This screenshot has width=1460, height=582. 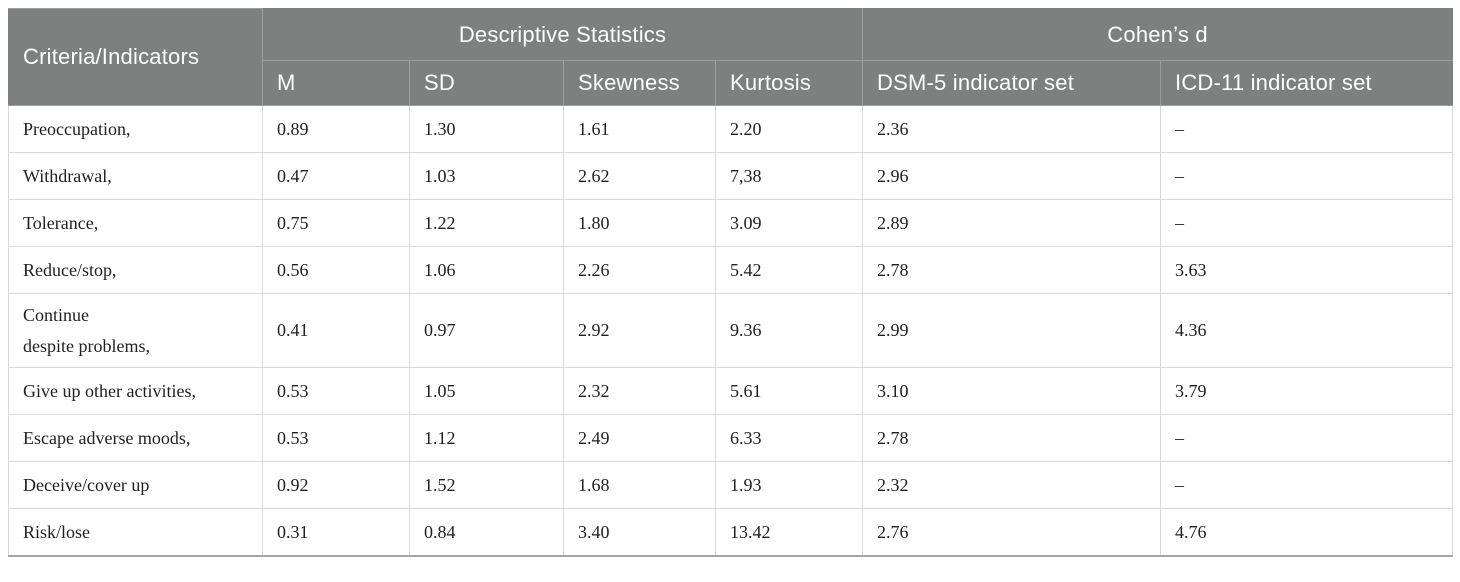 I want to click on column-header-skewness: Skewness, so click(x=639, y=83).